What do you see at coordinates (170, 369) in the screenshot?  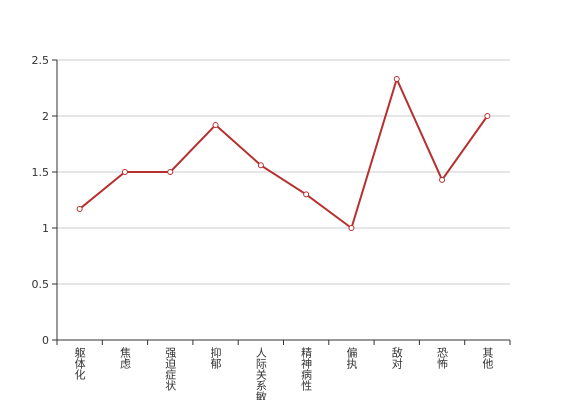 I see `x-tick-label: 强迫症状` at bounding box center [170, 369].